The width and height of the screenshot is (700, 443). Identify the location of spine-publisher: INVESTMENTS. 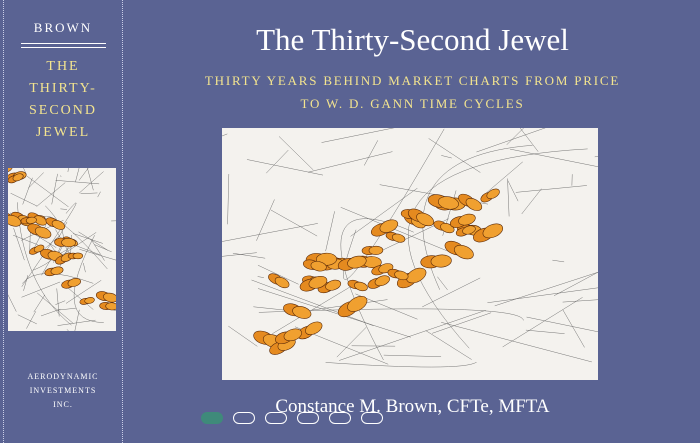
(63, 390).